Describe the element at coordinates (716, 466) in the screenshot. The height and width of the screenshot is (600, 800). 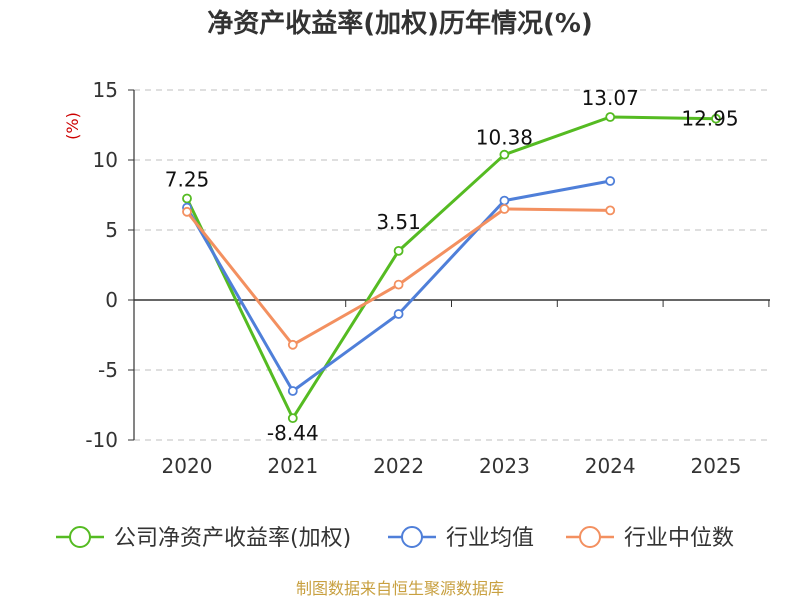
I see `x-tick-label: 2025` at that location.